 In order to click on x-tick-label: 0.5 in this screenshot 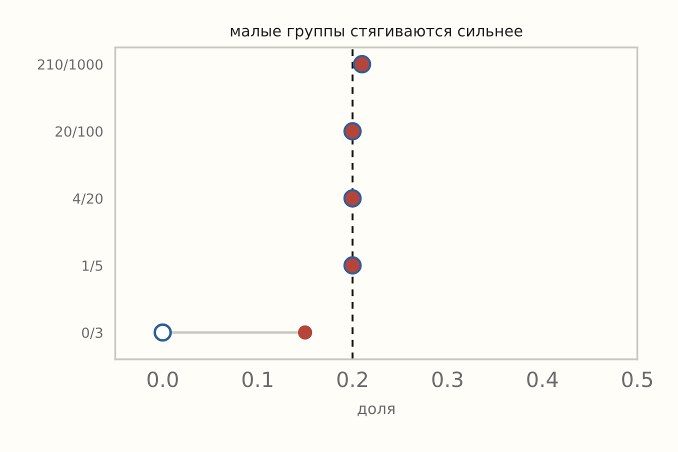, I will do `click(637, 380)`.